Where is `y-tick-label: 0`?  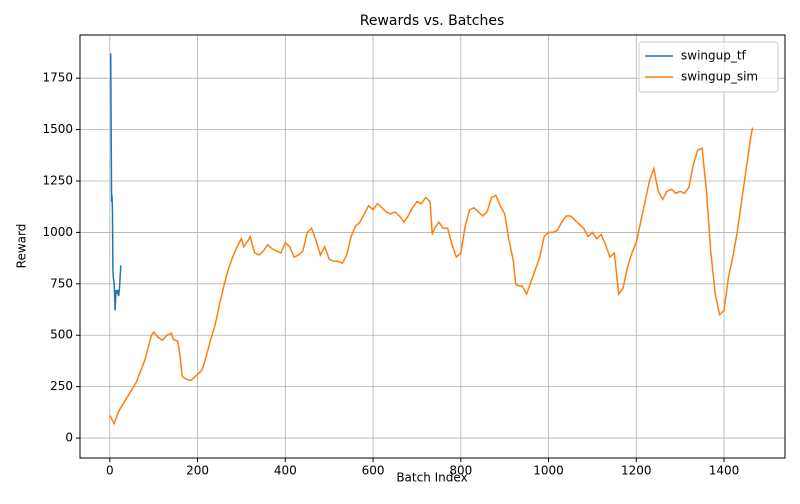 y-tick-label: 0 is located at coordinates (69, 438).